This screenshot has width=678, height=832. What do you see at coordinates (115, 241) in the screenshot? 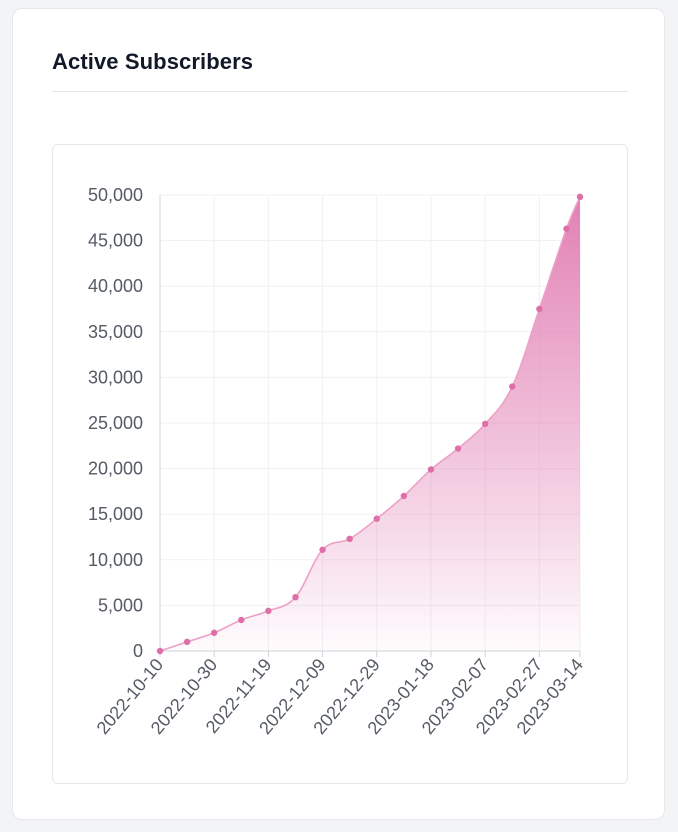
I see `y-tick-label: 45,000` at bounding box center [115, 241].